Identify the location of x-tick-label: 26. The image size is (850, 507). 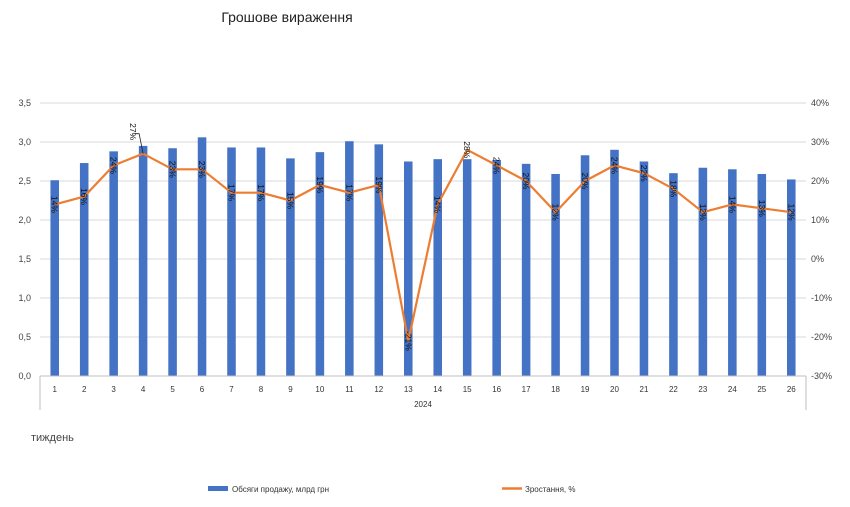
(791, 389).